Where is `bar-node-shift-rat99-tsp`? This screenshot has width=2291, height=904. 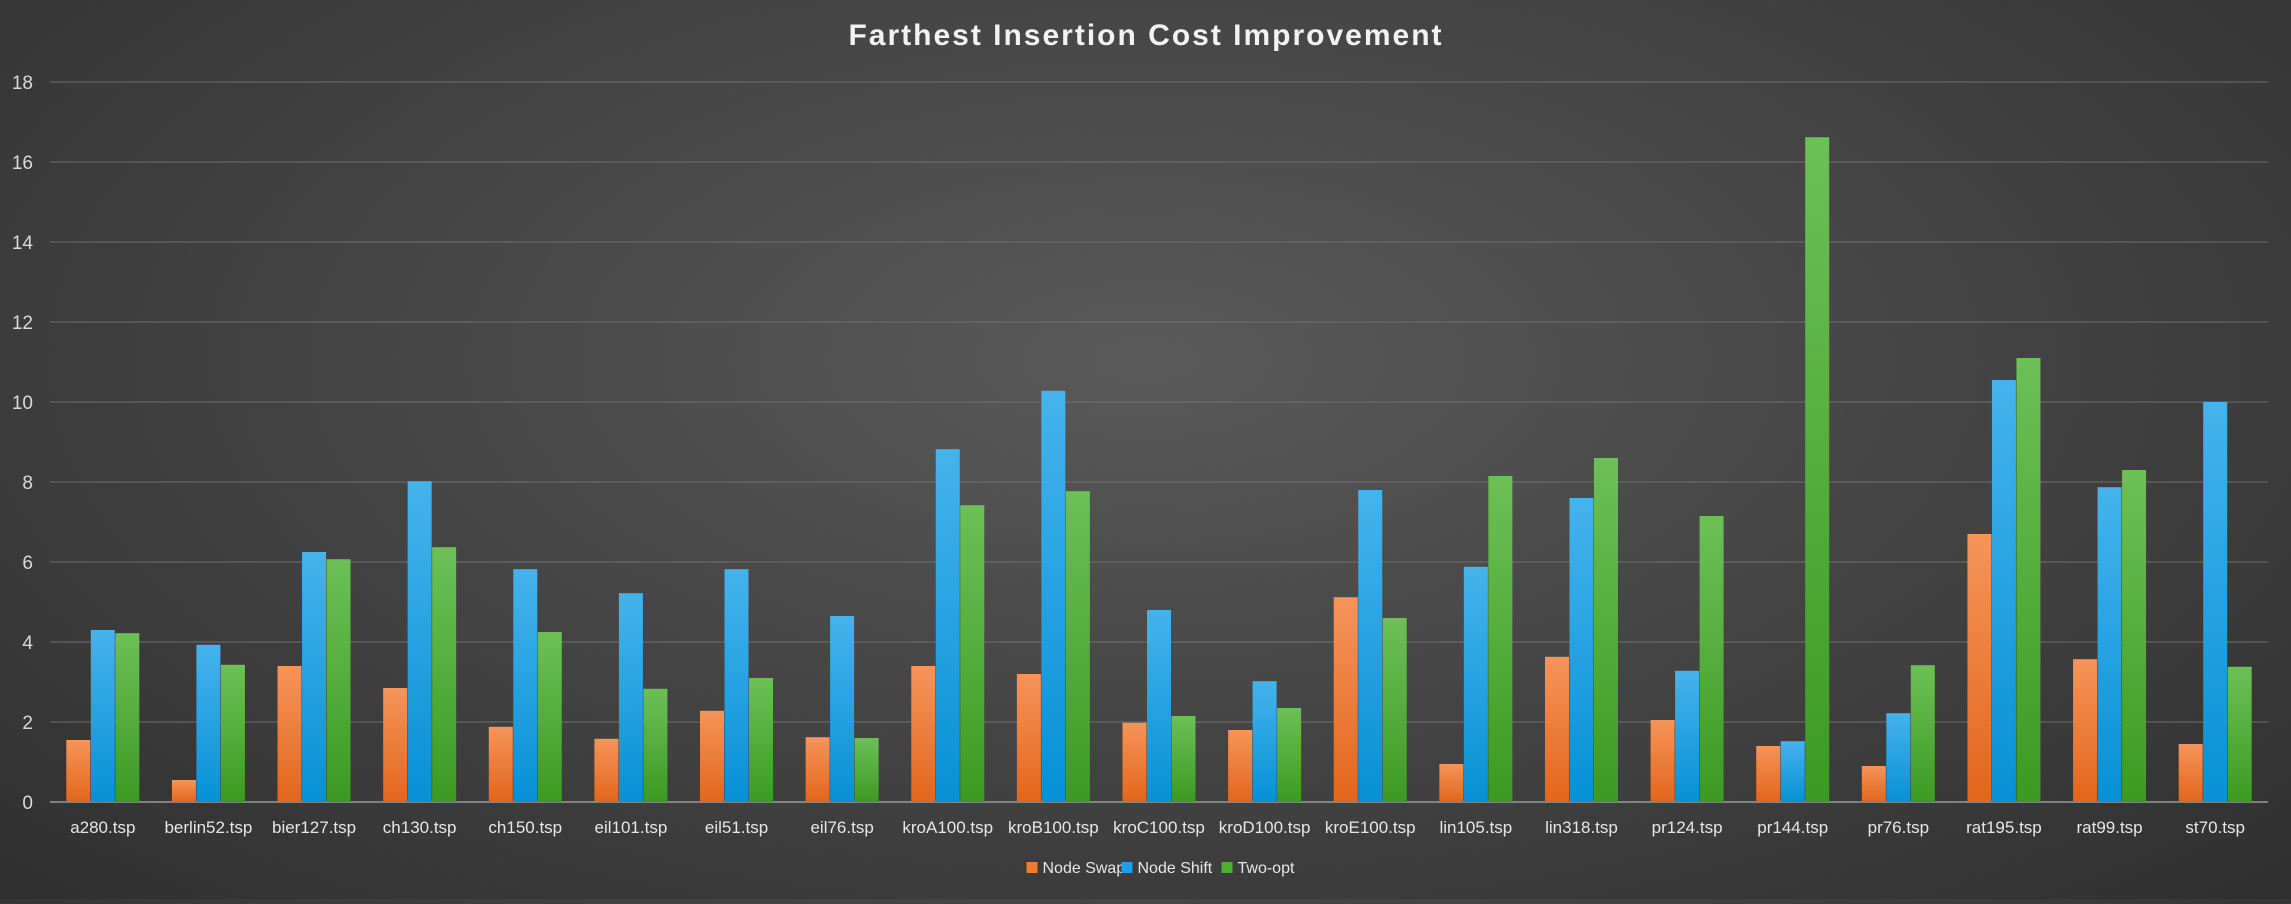 bar-node-shift-rat99-tsp is located at coordinates (2109, 644).